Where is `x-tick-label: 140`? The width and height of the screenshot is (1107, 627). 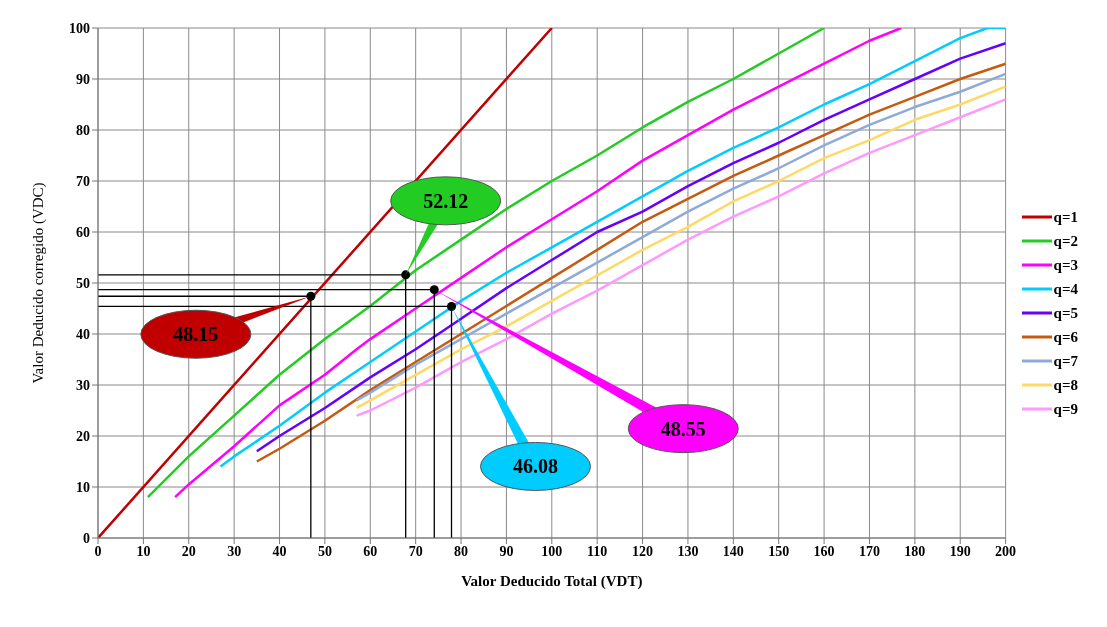
x-tick-label: 140 is located at coordinates (733, 551).